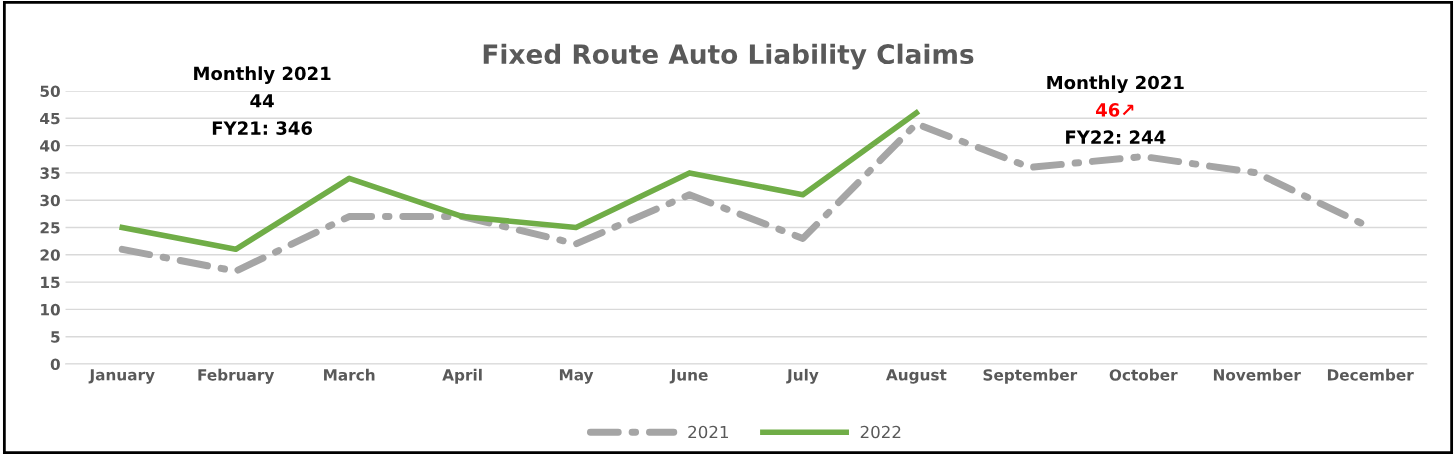 This screenshot has width=1456, height=455. What do you see at coordinates (1143, 374) in the screenshot?
I see `x-tick-label: October` at bounding box center [1143, 374].